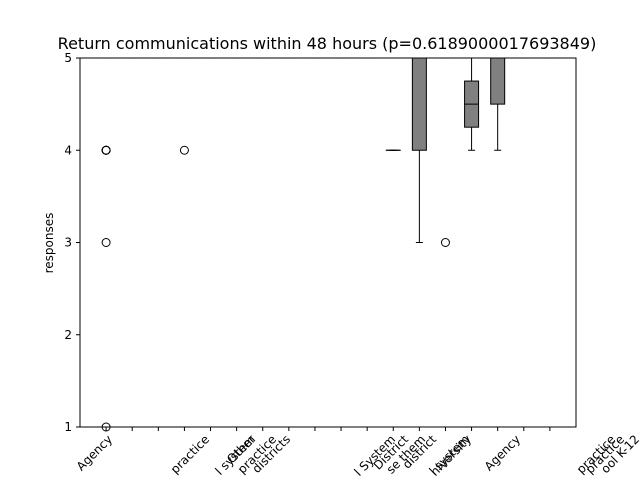 Image resolution: width=640 pixels, height=480 pixels. I want to click on y-tick-label: 3, so click(68, 243).